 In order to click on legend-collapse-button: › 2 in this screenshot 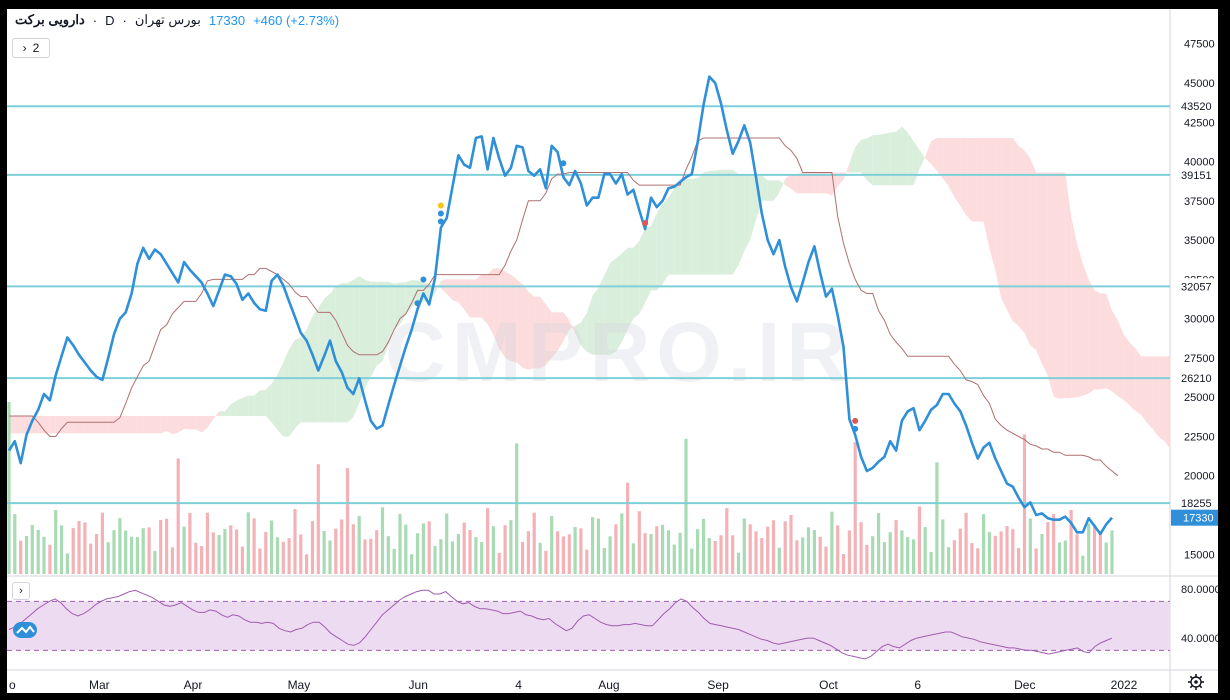, I will do `click(31, 48)`.